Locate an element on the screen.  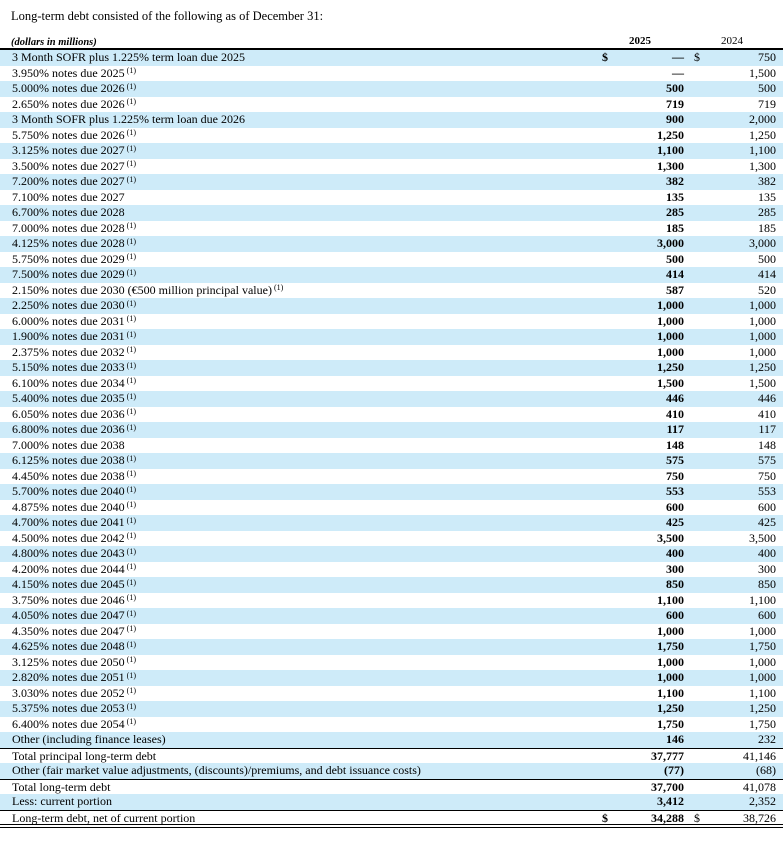
row-label: 7.500% notes due 2029 (1) is located at coordinates (298, 275).